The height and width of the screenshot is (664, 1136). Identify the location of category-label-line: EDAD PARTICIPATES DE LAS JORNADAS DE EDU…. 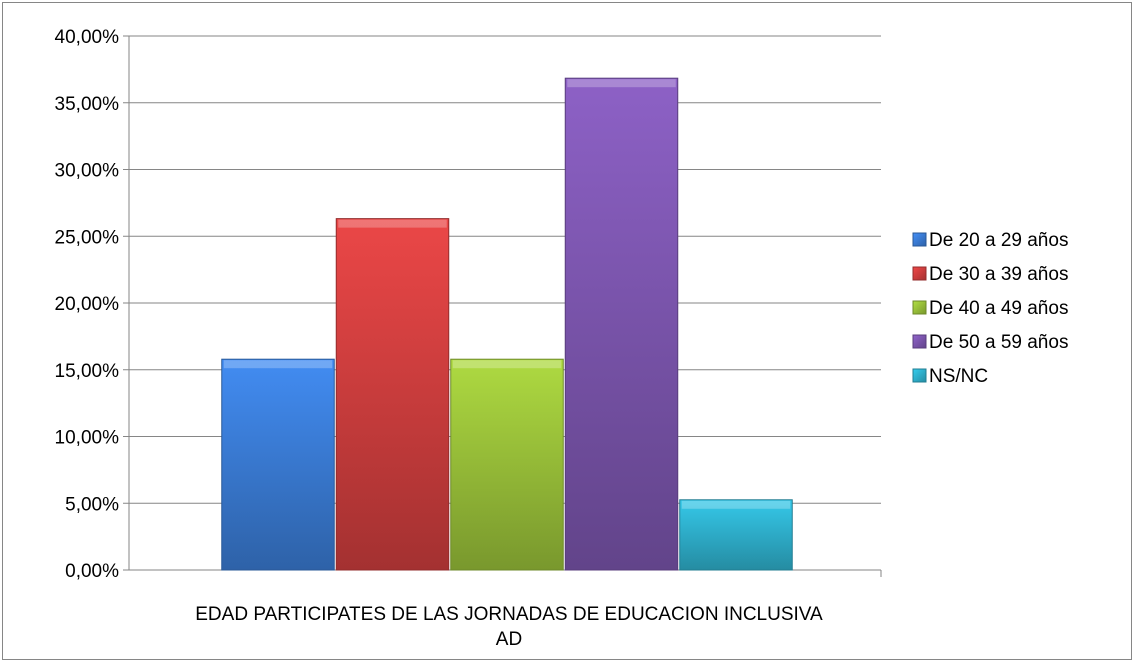
(509, 614).